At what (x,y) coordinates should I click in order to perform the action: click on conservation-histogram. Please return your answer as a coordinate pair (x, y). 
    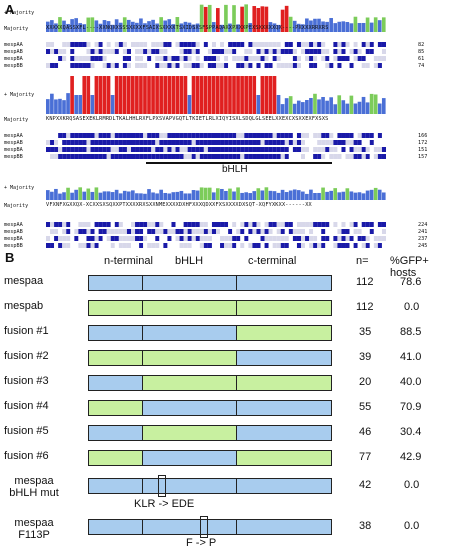
    Looking at the image, I should click on (216, 95).